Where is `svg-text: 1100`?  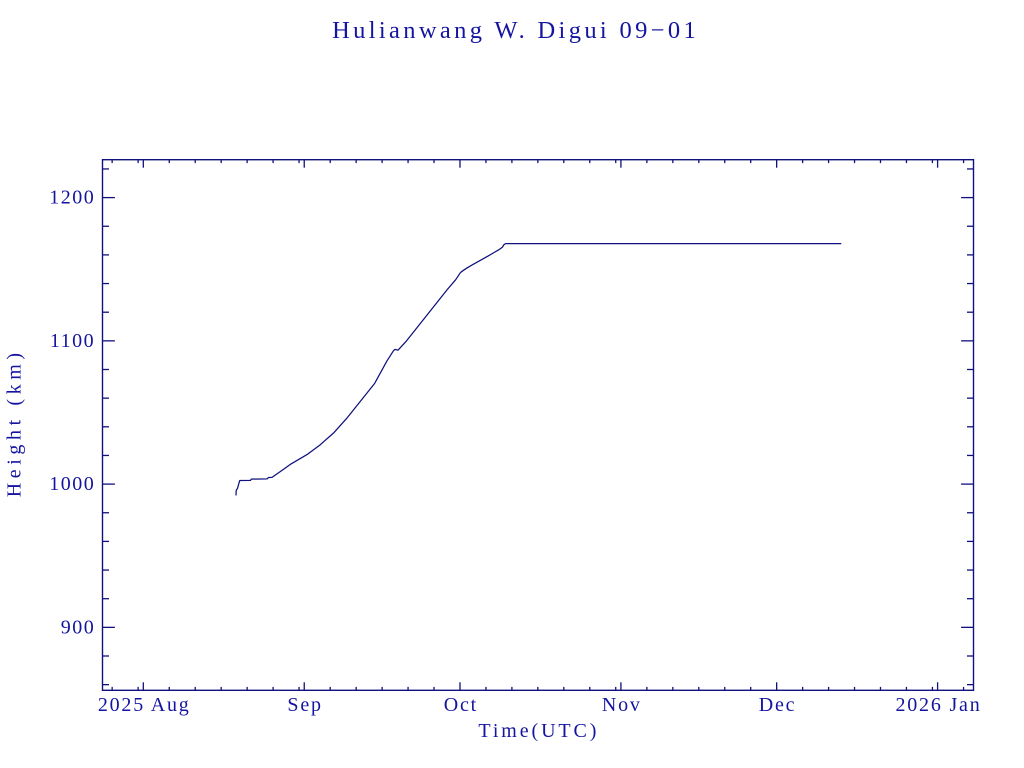
svg-text: 1100 is located at coordinates (72, 341).